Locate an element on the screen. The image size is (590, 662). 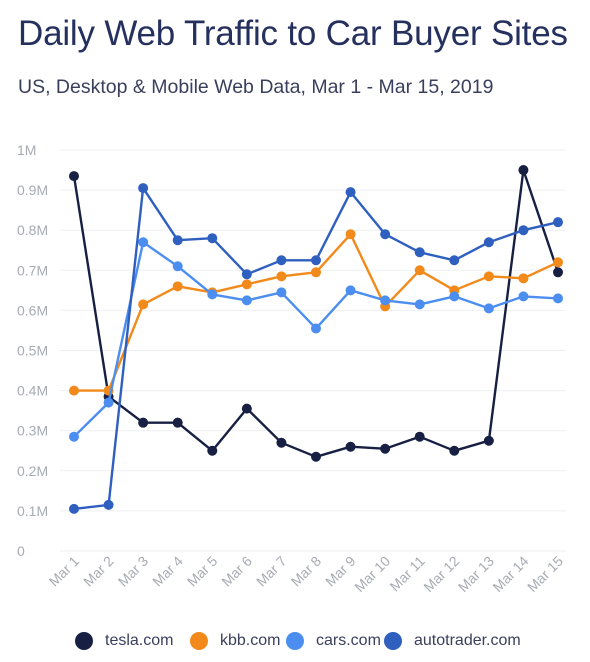
y-tick-label: 0.7M is located at coordinates (32, 270).